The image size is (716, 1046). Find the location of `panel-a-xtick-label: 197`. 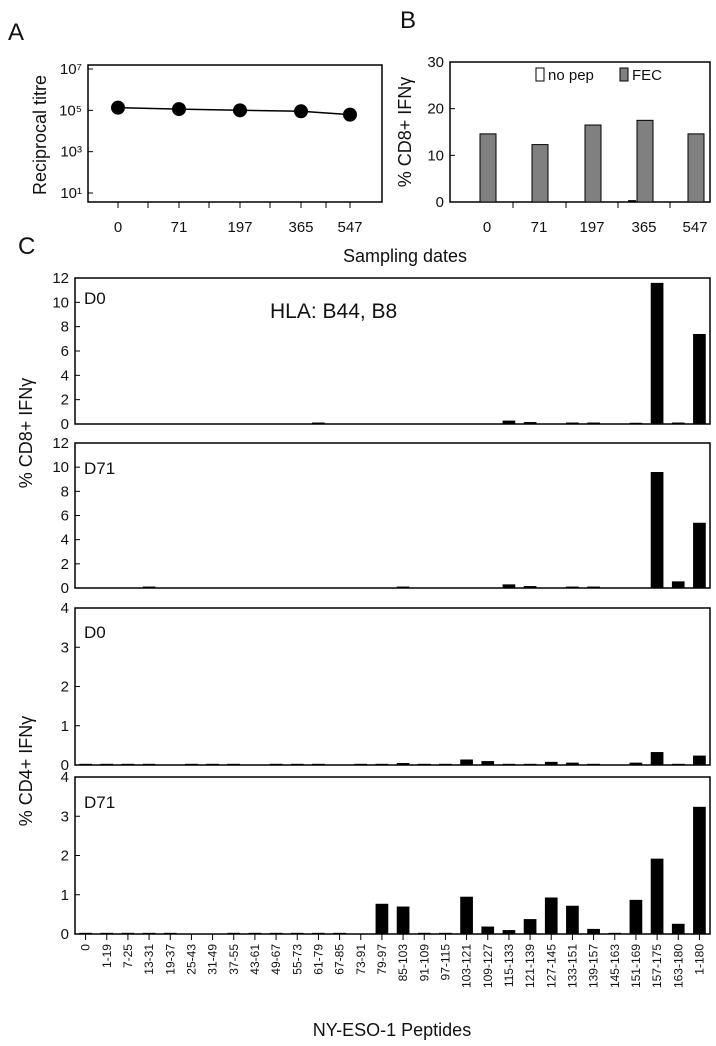

panel-a-xtick-label: 197 is located at coordinates (239, 227).